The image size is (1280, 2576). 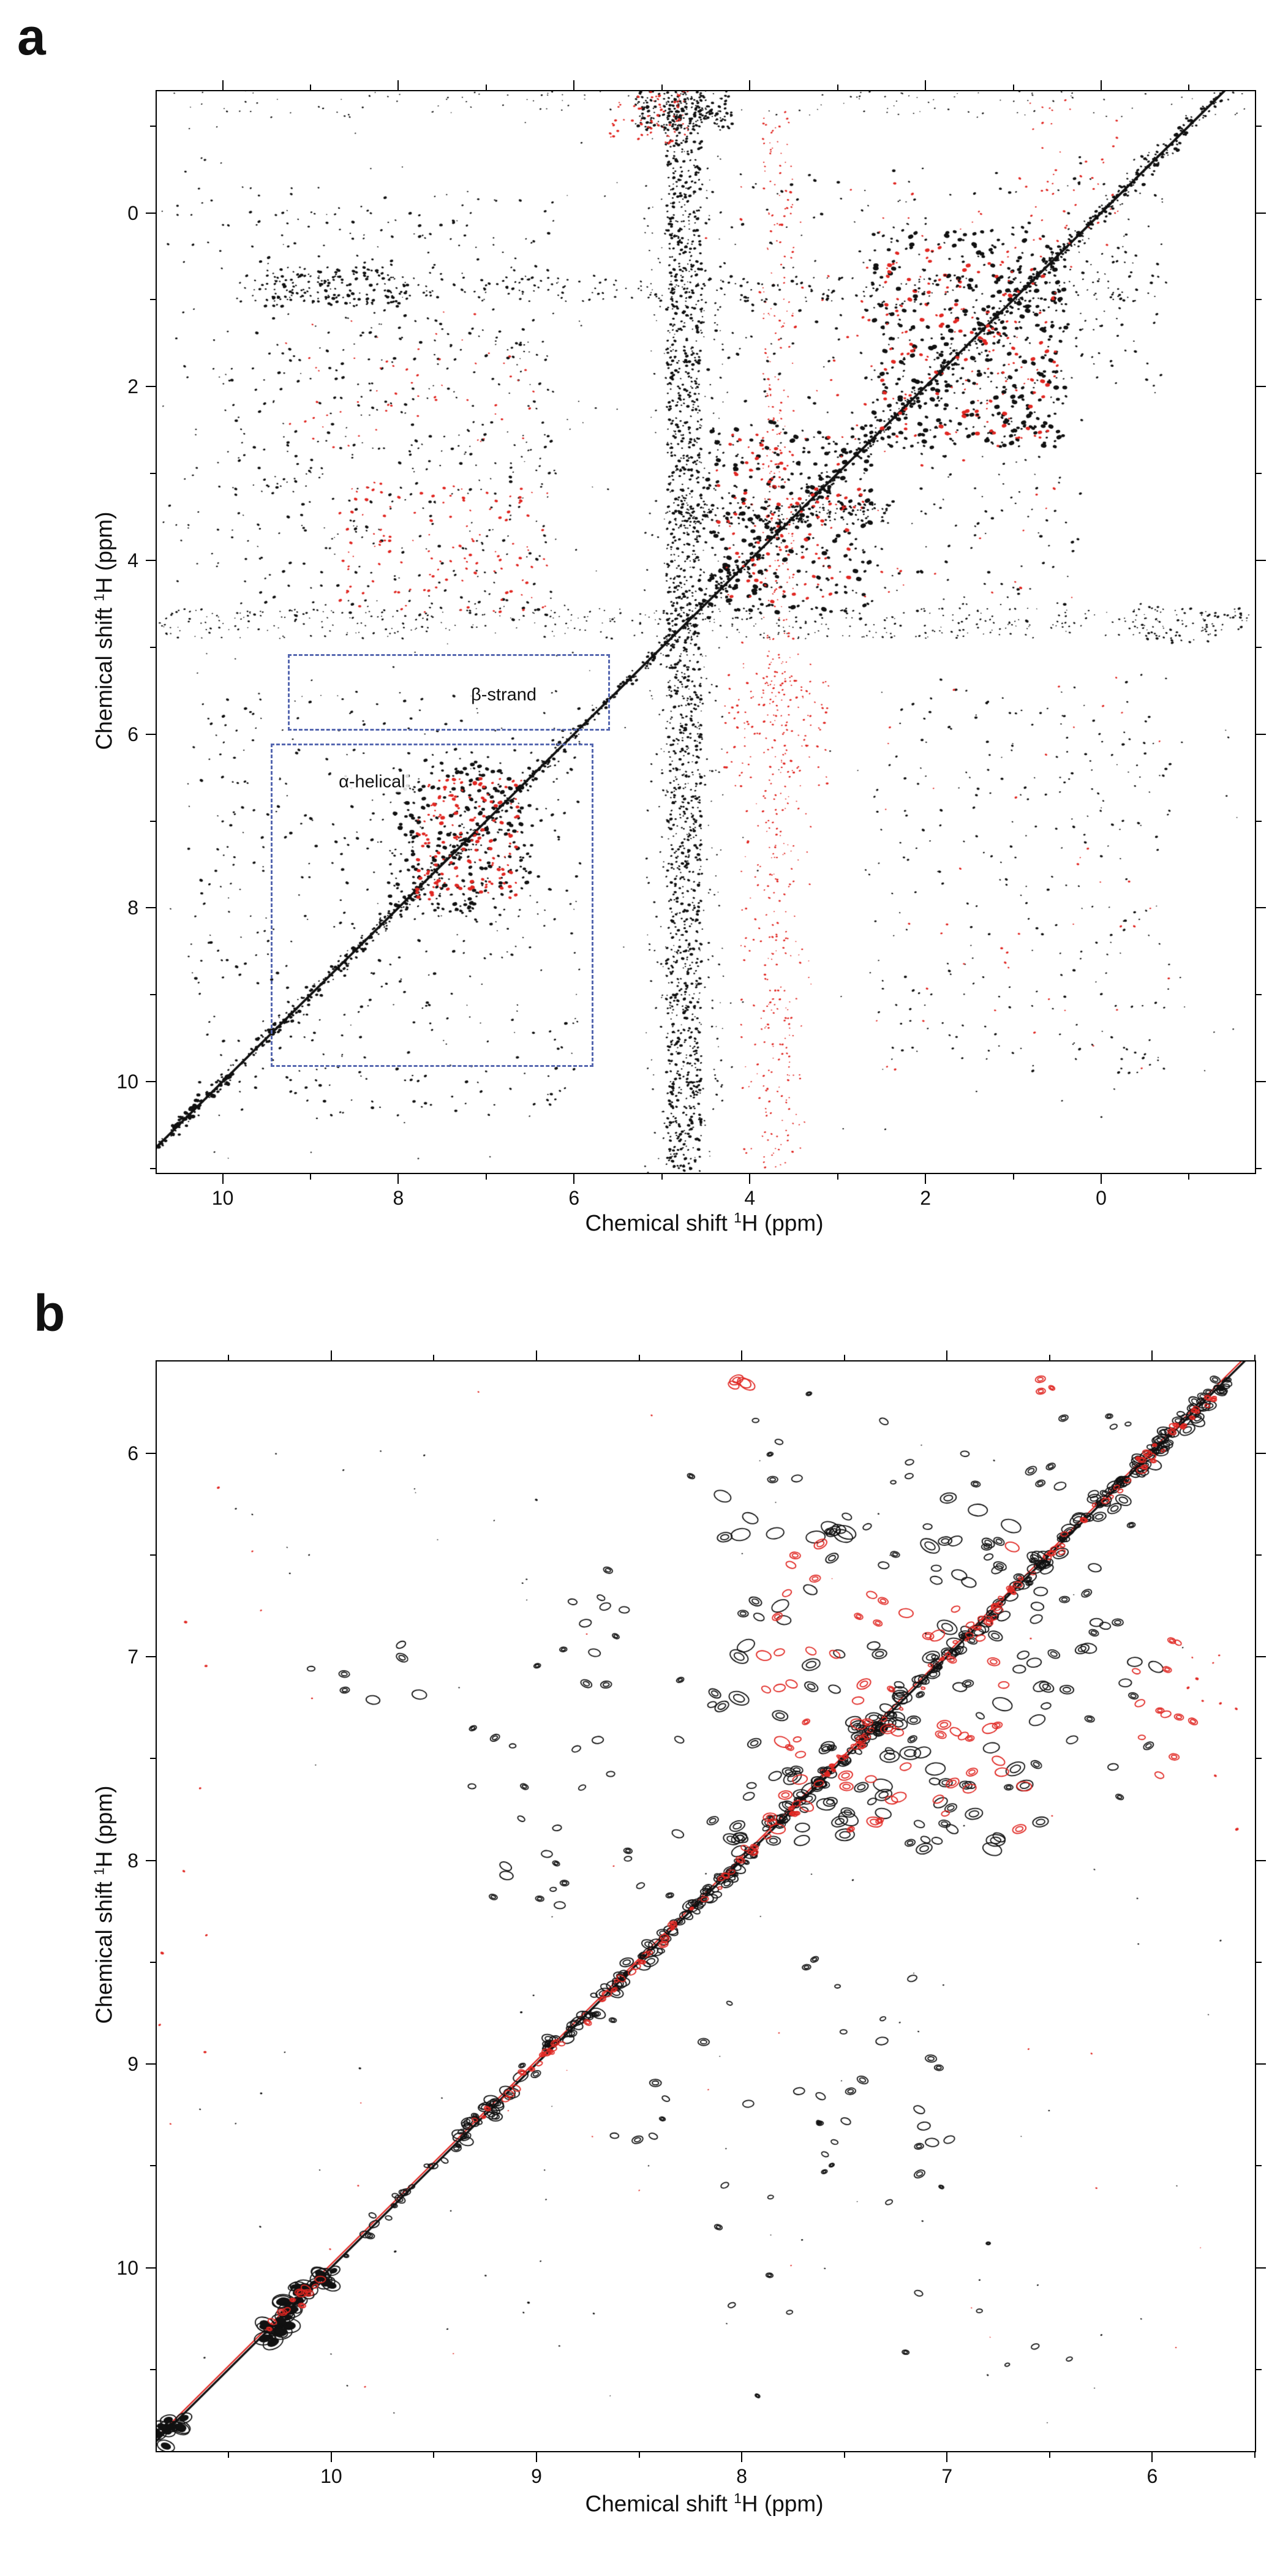 I want to click on x-tick-label: 9, so click(x=536, y=2476).